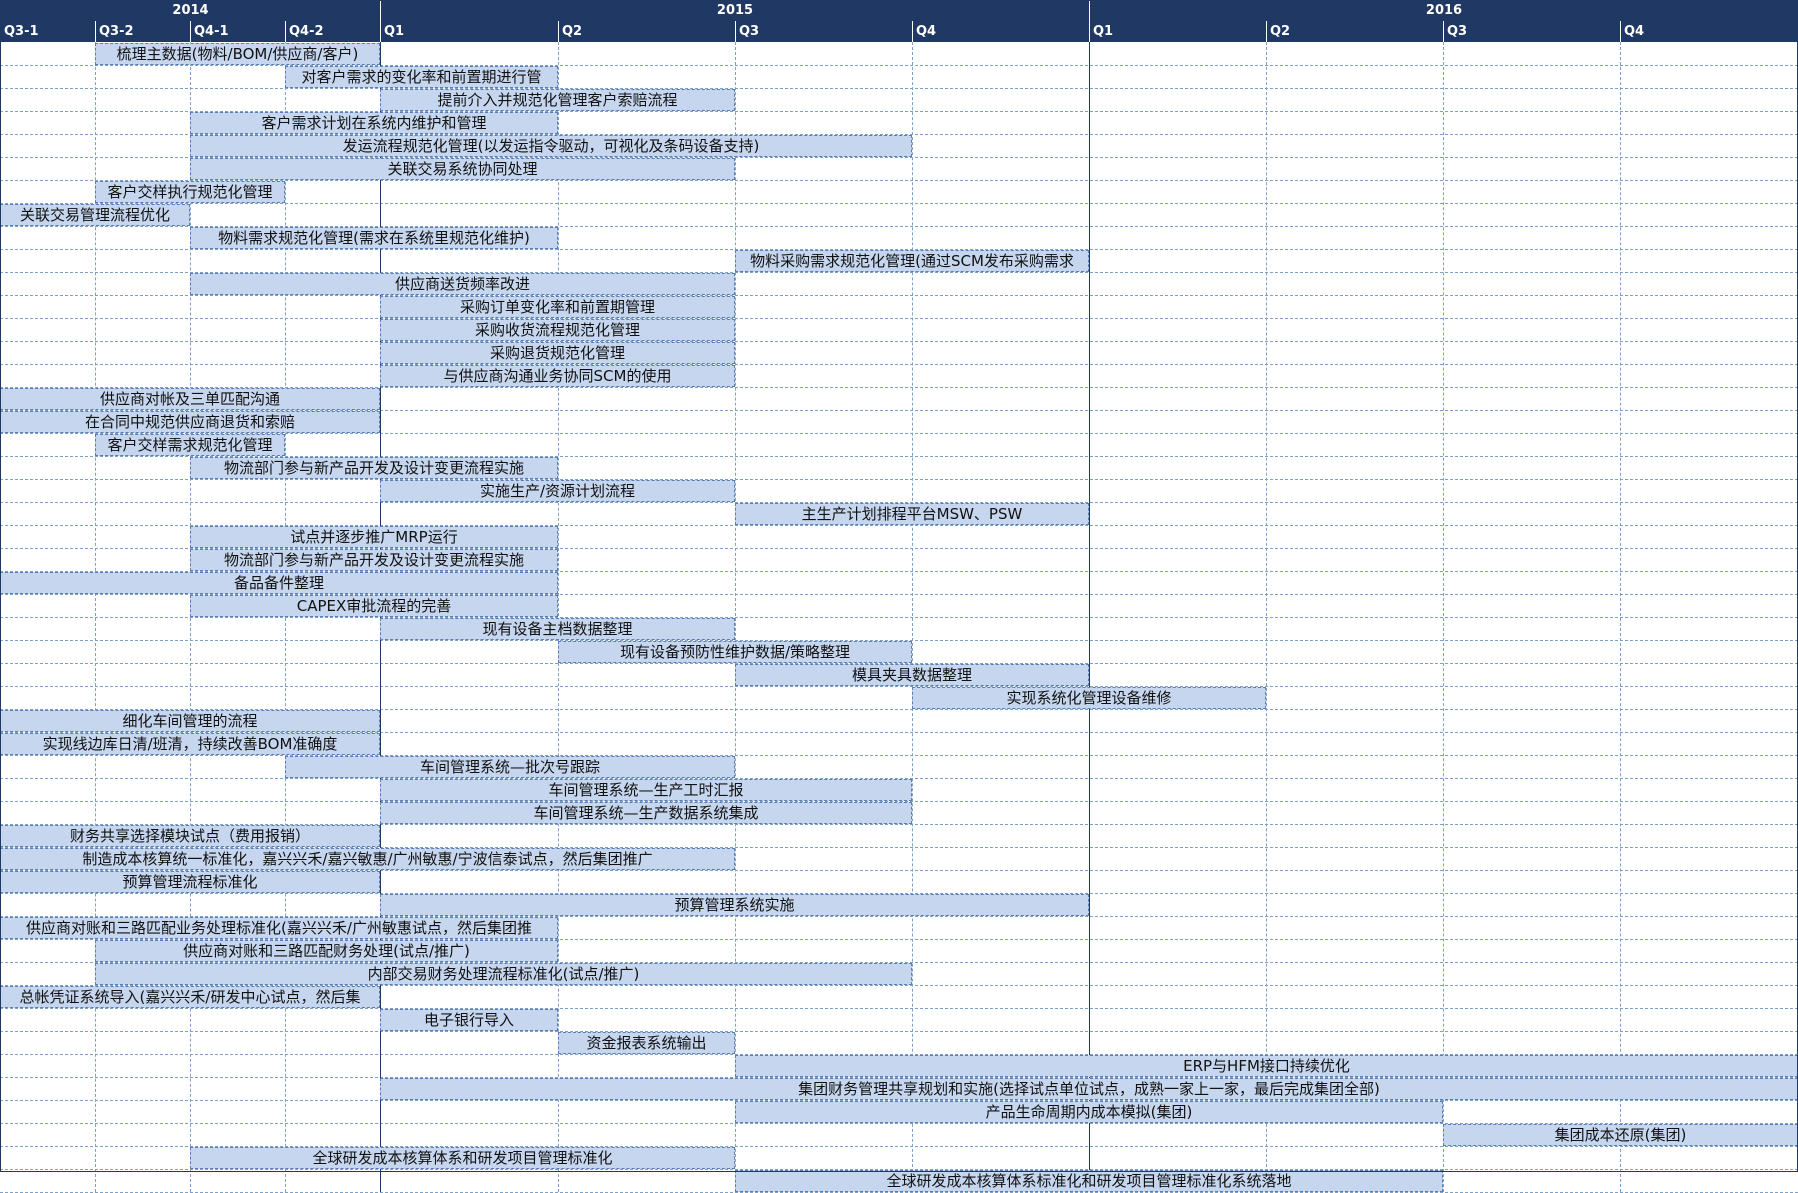 The height and width of the screenshot is (1193, 1798). I want to click on task-bar: 物料采购需求规范化管理(通过SCM发布采购需求, so click(912, 261).